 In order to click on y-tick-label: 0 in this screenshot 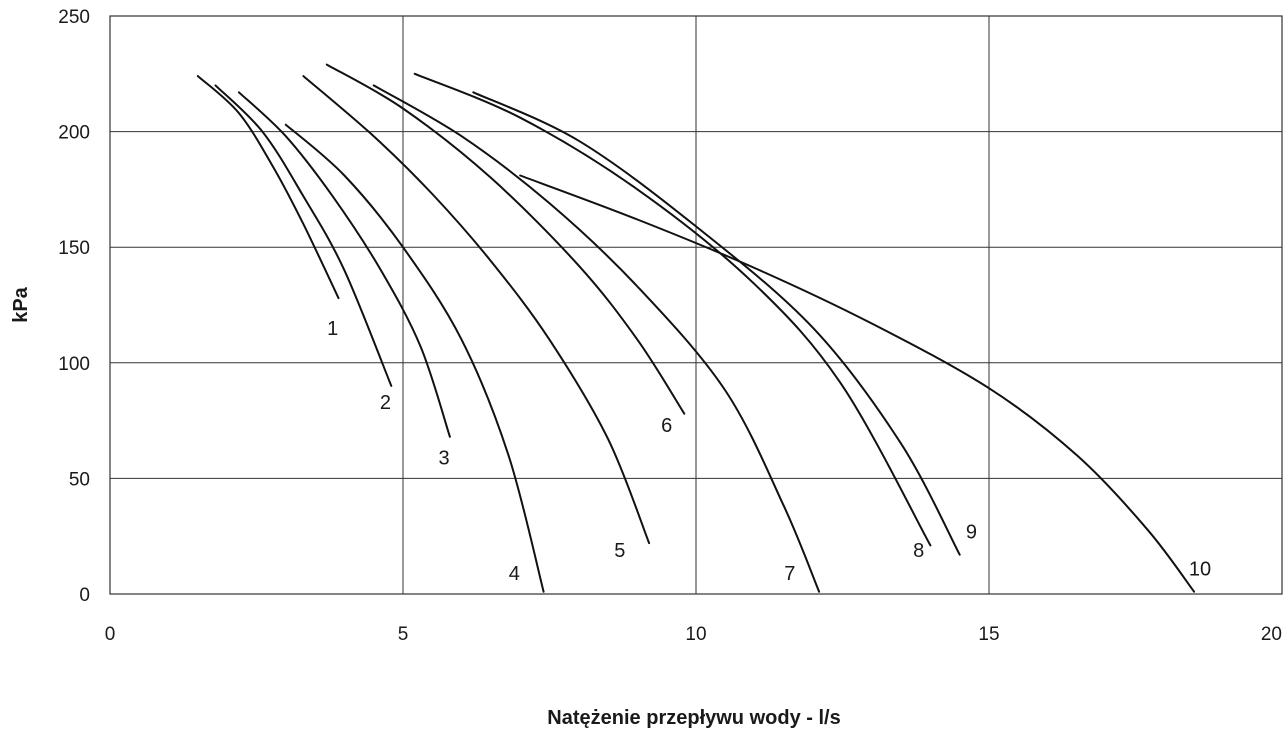, I will do `click(84, 595)`.